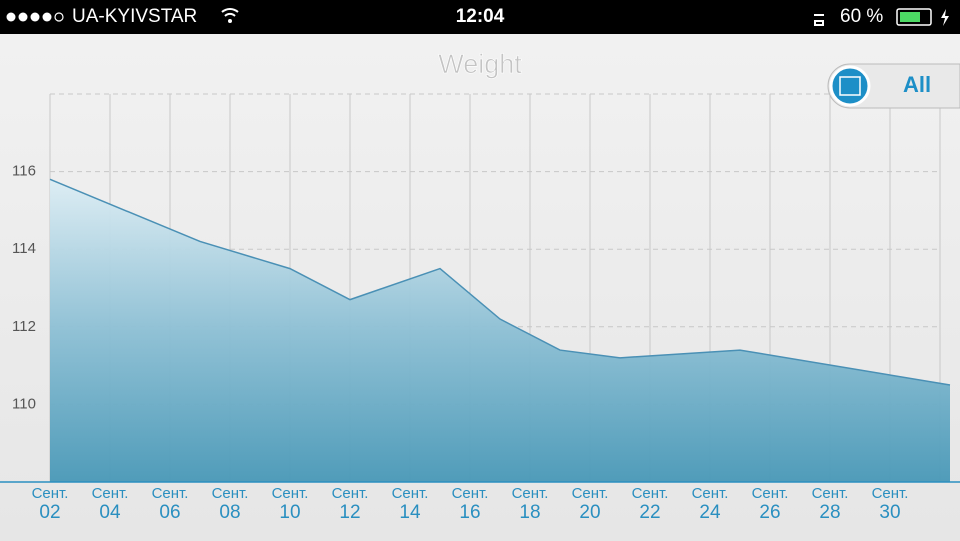  What do you see at coordinates (24, 171) in the screenshot?
I see `y-tick-label: 116` at bounding box center [24, 171].